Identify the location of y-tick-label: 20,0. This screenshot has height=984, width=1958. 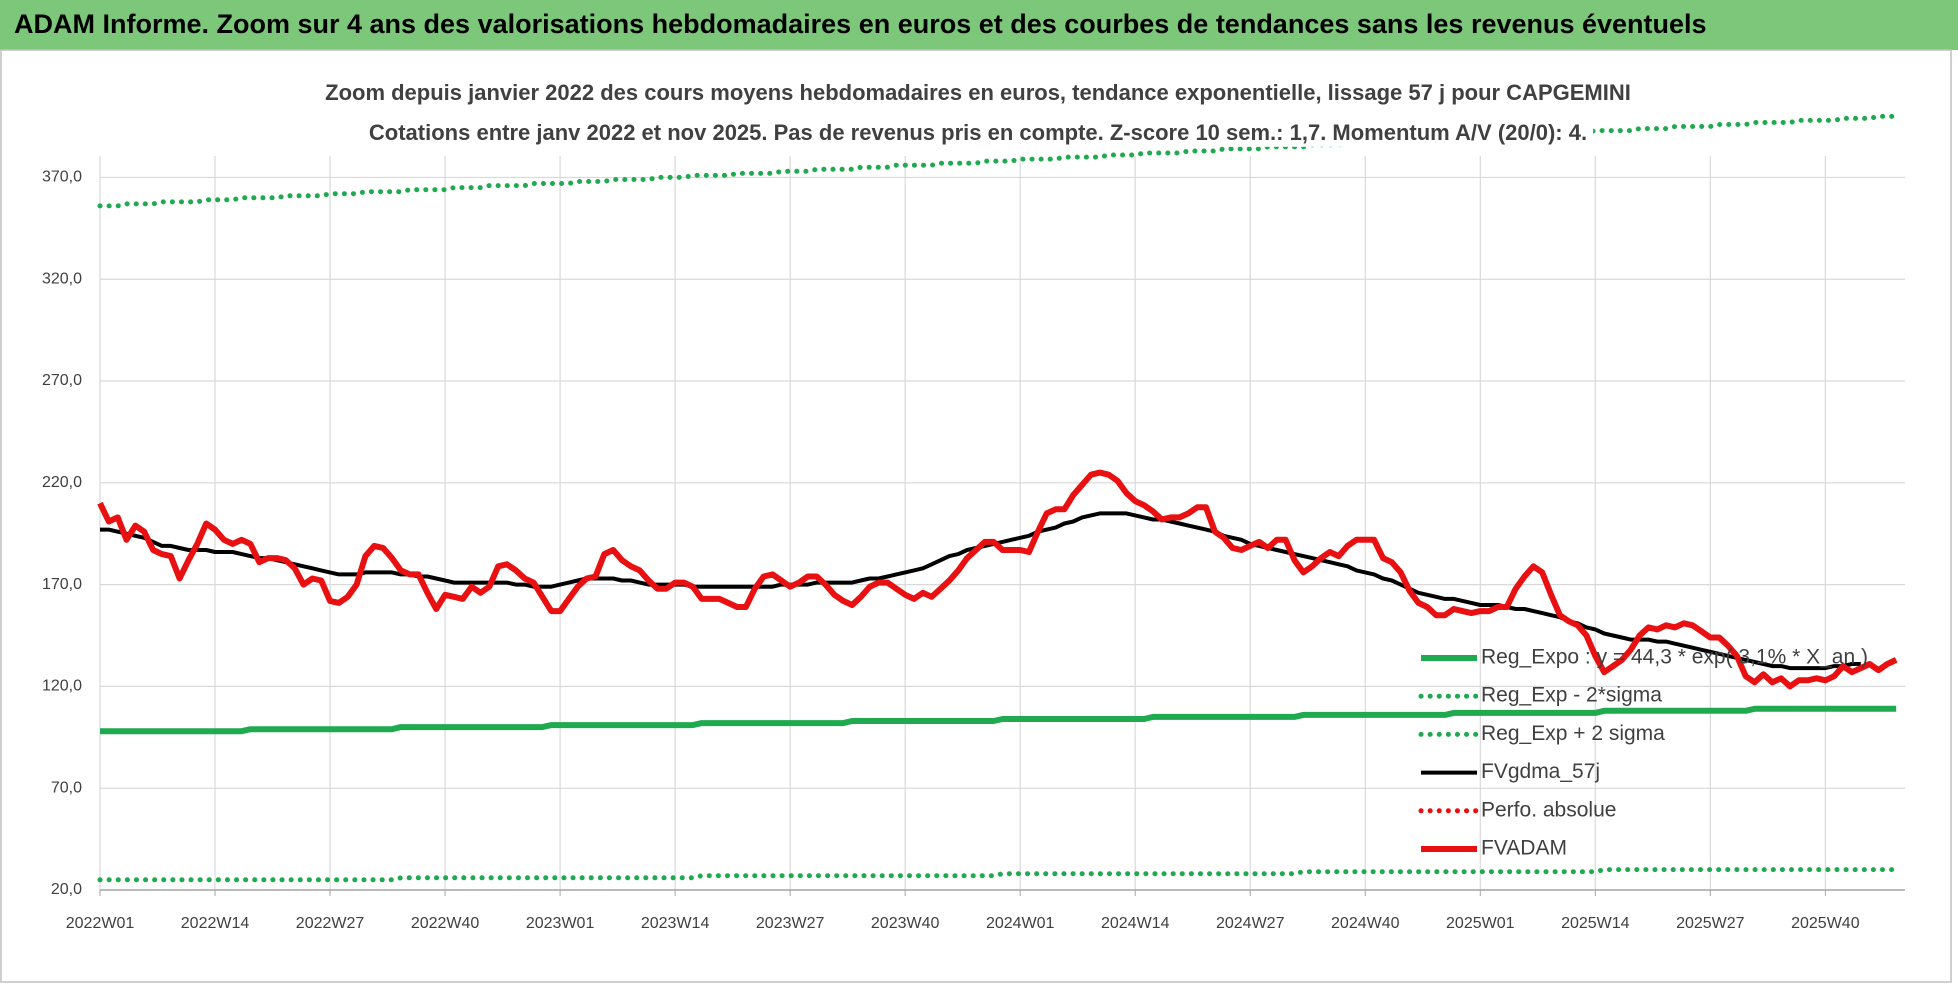
(66, 889).